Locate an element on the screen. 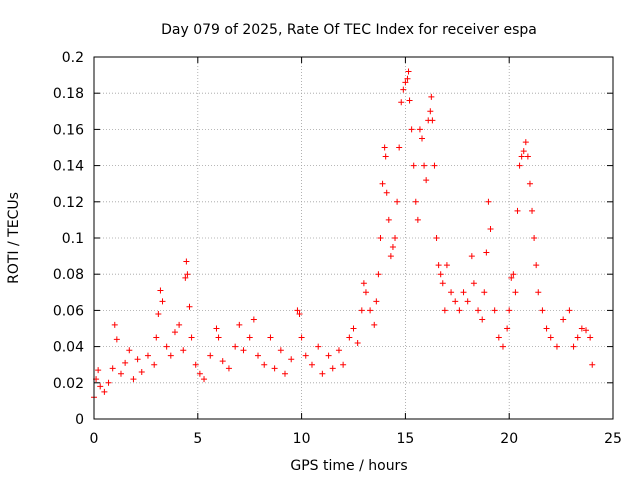  y-tick-label: 0.06 is located at coordinates (68, 311).